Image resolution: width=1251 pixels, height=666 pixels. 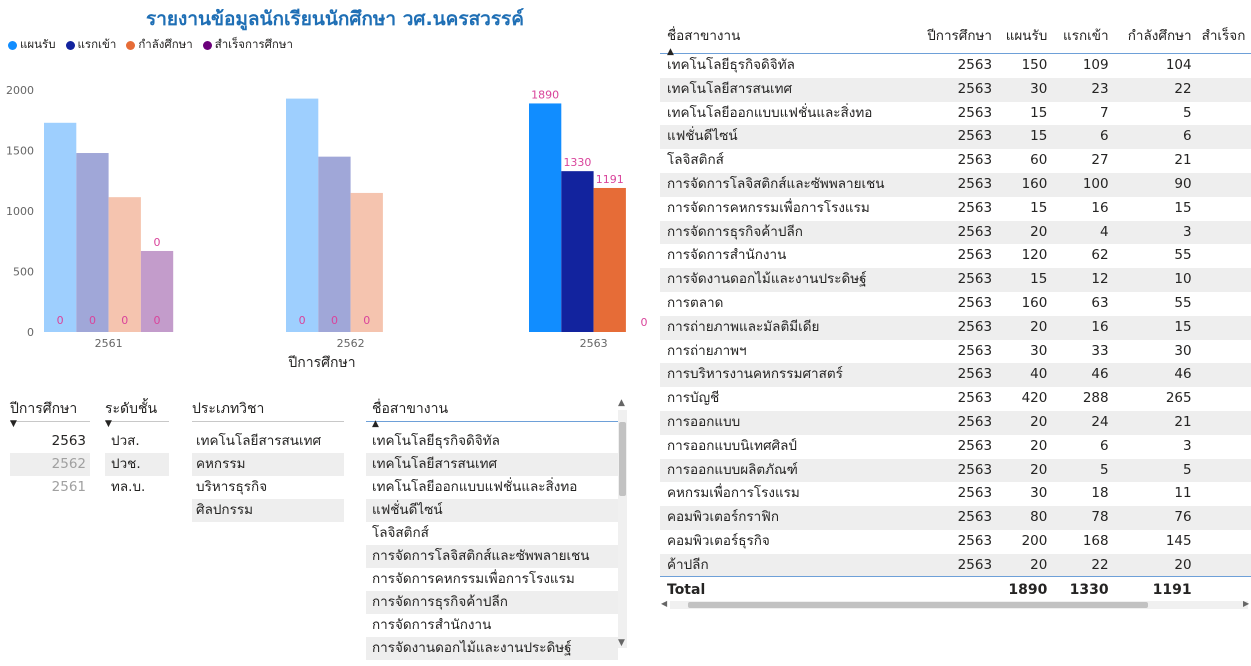 What do you see at coordinates (955, 232) in the screenshot?
I see `table-row: การจัดการธุรกิจค้าปลีก 2563 20 4 3` at bounding box center [955, 232].